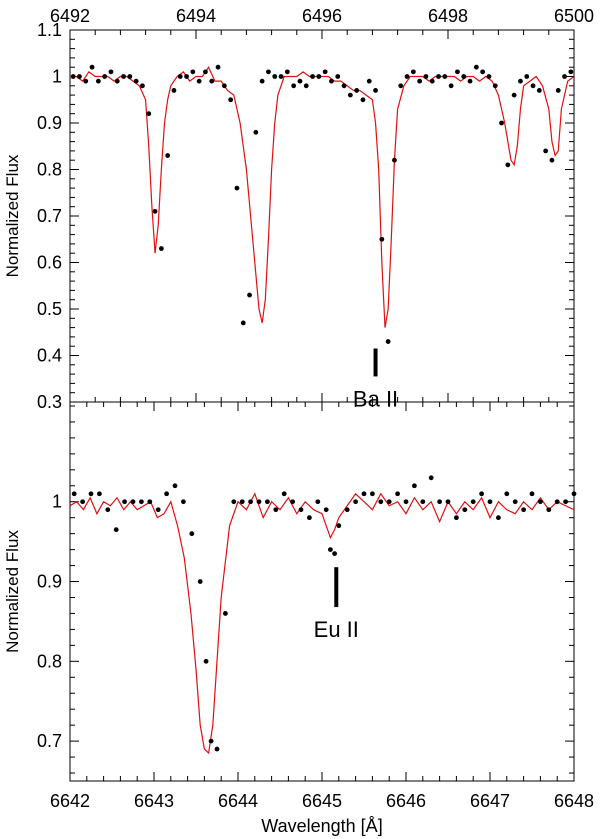  I want to click on x-tick-label: 6494, so click(196, 16).